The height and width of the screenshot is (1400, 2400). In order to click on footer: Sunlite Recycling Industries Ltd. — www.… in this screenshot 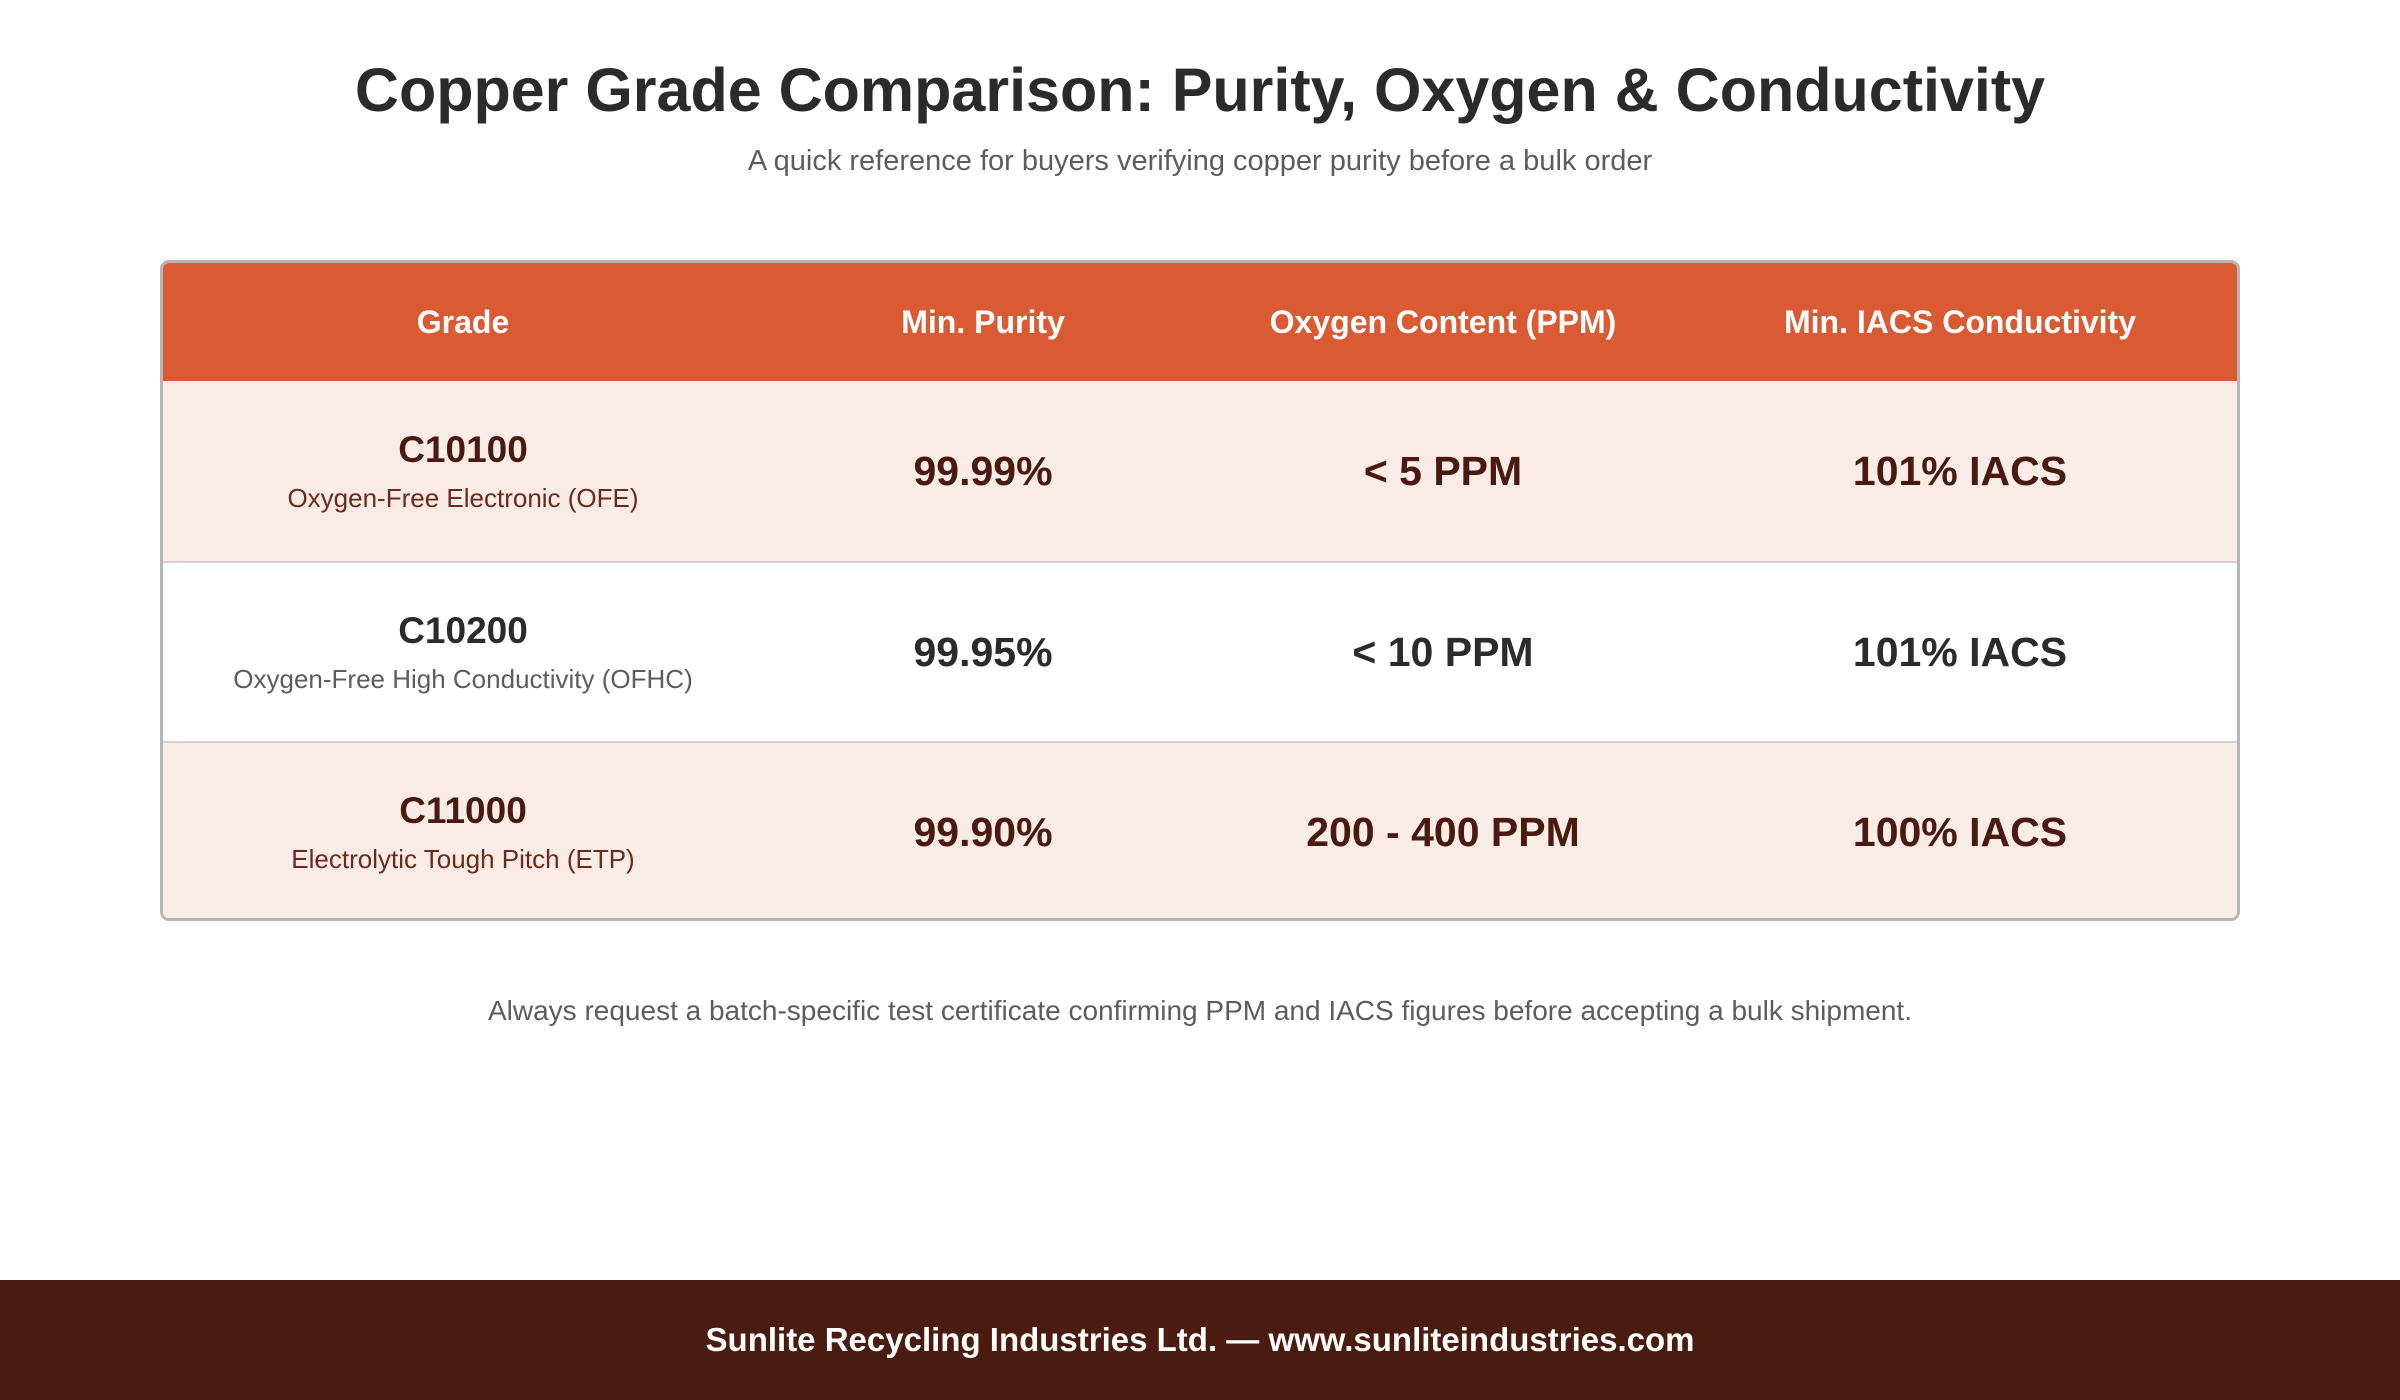, I will do `click(1200, 1340)`.